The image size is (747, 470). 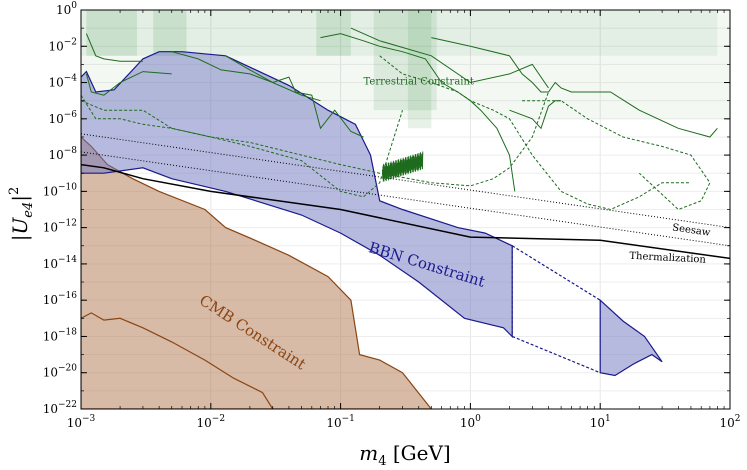 What do you see at coordinates (631, 337) in the screenshot?
I see `bbn-region` at bounding box center [631, 337].